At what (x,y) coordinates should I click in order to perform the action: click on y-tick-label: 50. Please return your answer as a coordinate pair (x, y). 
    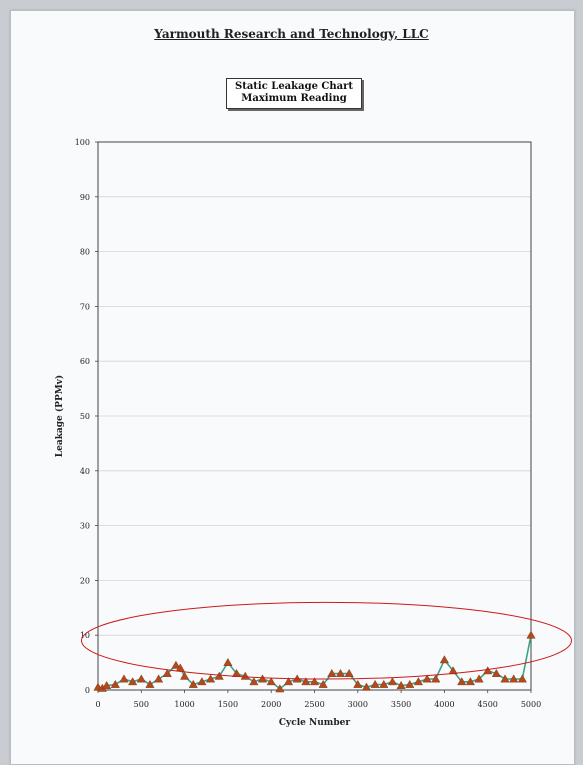
    Looking at the image, I should click on (85, 416).